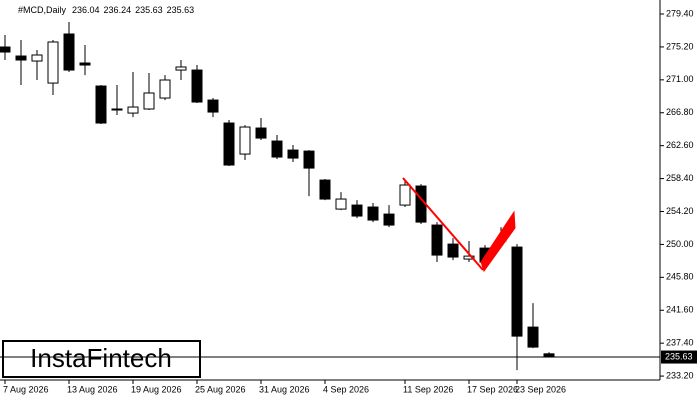 The width and height of the screenshot is (700, 400). I want to click on x-tick-label: 31 Aug 2026, so click(284, 389).